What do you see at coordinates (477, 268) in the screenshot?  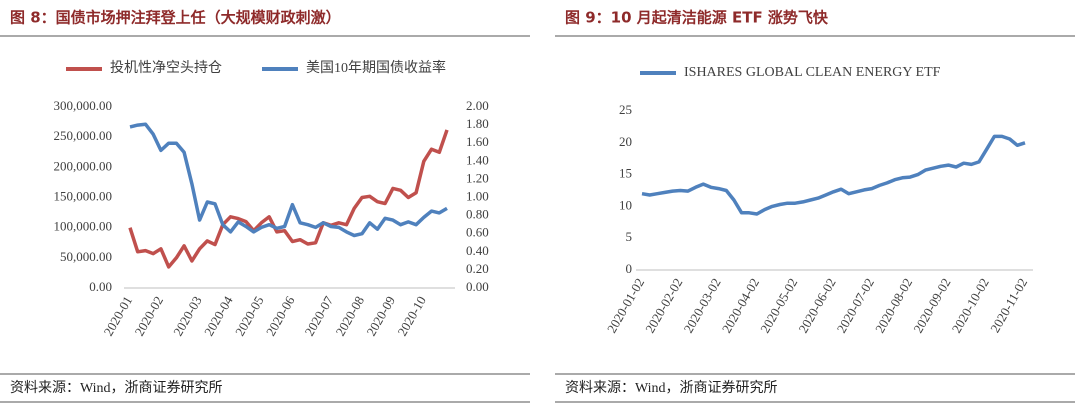 I see `y2-tick-label: 0.20` at bounding box center [477, 268].